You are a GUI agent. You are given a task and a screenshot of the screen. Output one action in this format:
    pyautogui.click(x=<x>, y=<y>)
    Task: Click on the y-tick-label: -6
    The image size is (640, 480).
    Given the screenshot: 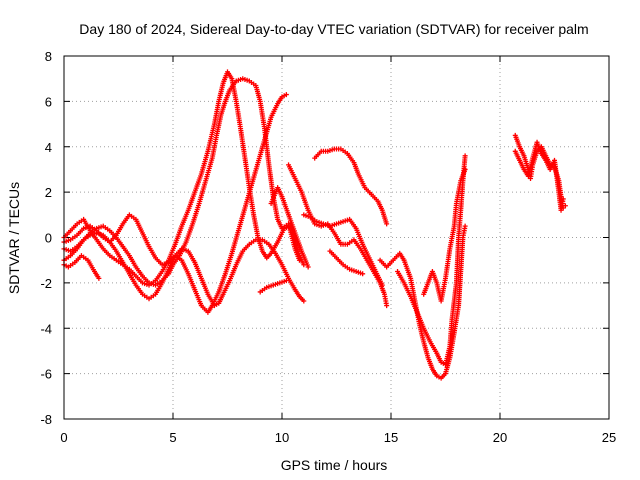 What is the action you would take?
    pyautogui.click(x=46, y=374)
    